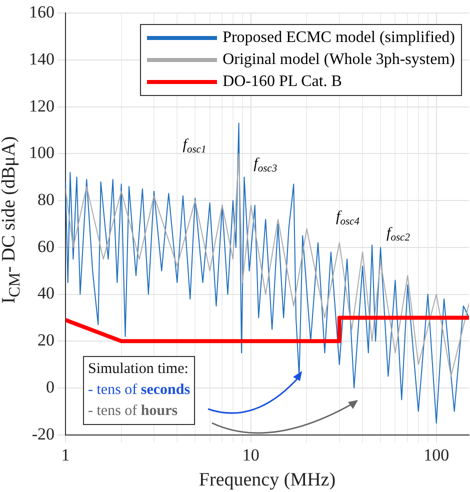 This screenshot has height=492, width=470. What do you see at coordinates (251, 454) in the screenshot?
I see `x-tick-label: 10` at bounding box center [251, 454].